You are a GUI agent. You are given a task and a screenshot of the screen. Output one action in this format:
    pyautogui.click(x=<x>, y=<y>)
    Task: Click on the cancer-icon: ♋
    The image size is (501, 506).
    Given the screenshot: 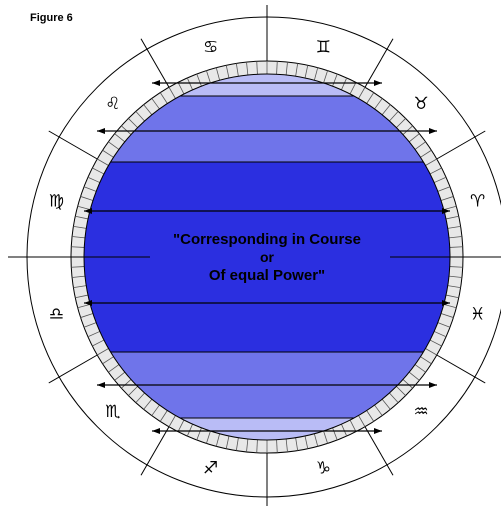 What is the action you would take?
    pyautogui.click(x=210, y=47)
    